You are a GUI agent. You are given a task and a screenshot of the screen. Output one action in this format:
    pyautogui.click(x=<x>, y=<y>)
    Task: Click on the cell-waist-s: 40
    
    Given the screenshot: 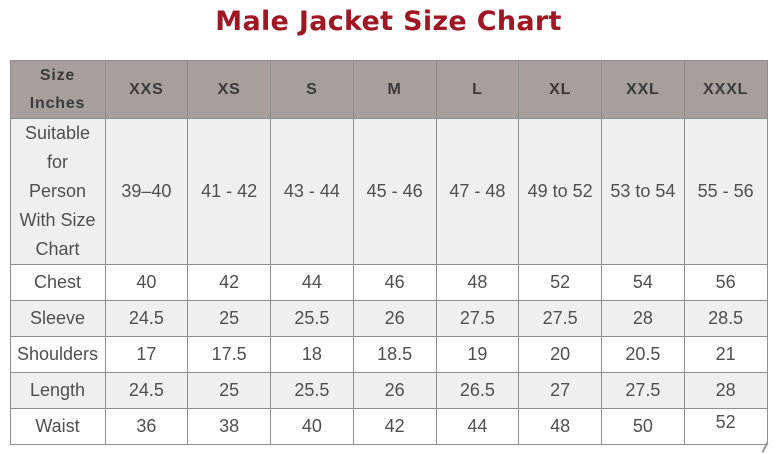 What is the action you would take?
    pyautogui.click(x=312, y=426)
    